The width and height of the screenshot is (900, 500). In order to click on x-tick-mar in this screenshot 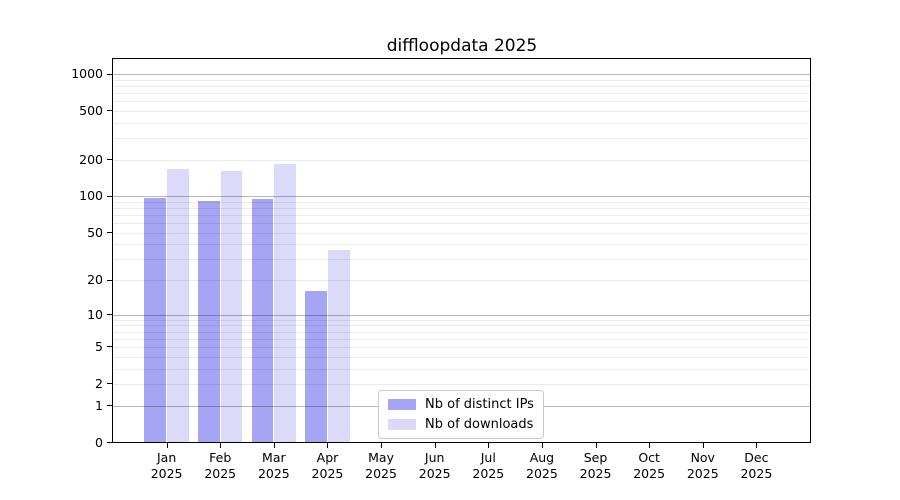, I will do `click(274, 445)`.